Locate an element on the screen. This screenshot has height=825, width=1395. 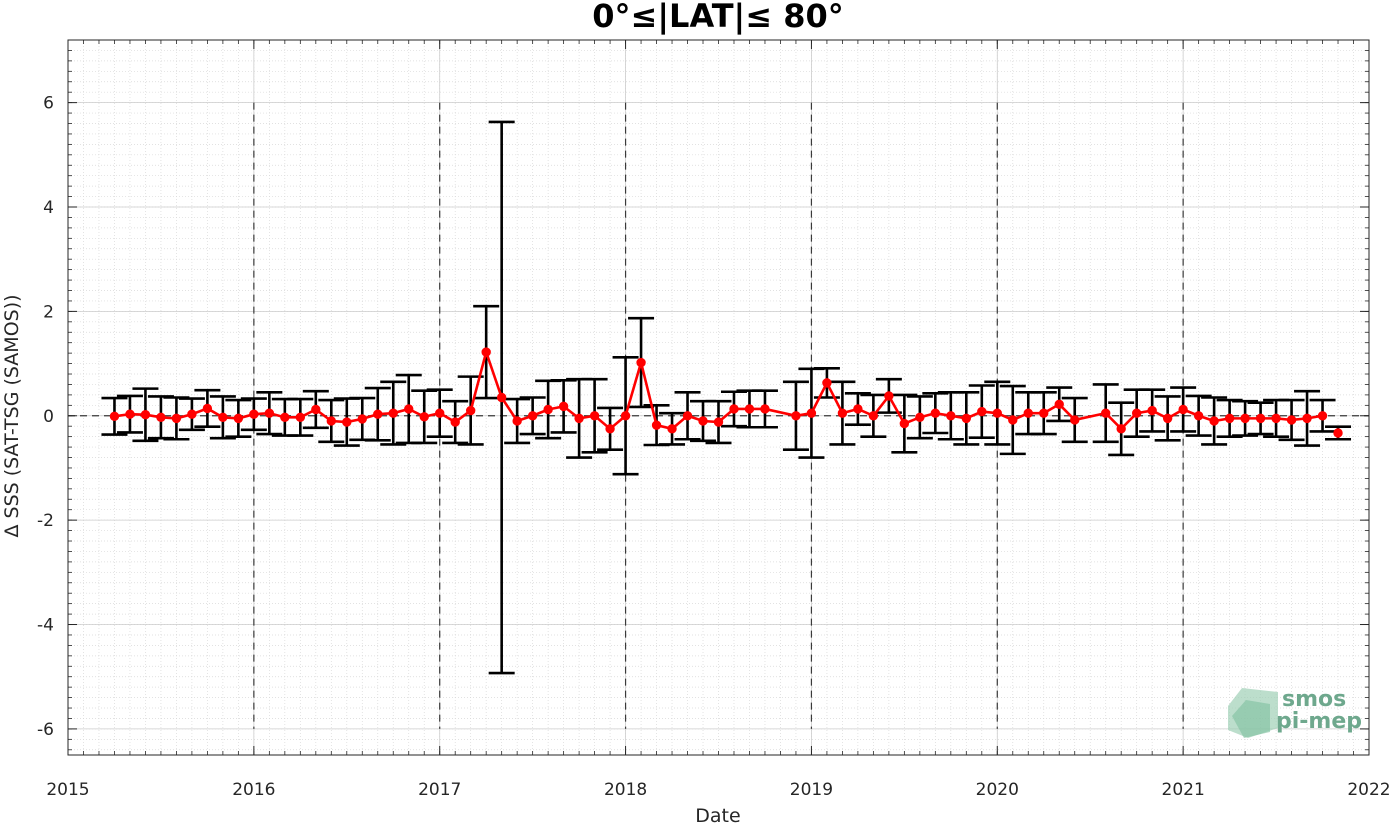
data-series is located at coordinates (726, 392).